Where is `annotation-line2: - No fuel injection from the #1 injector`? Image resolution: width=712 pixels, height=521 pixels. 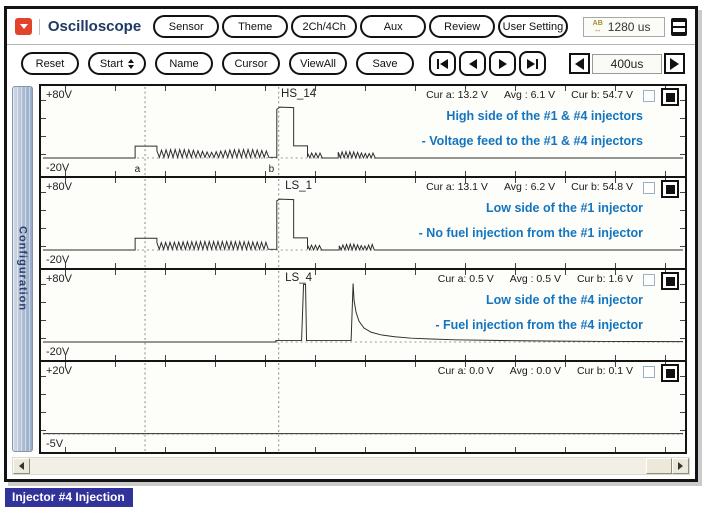
annotation-line2: - No fuel injection from the #1 injector is located at coordinates (530, 233).